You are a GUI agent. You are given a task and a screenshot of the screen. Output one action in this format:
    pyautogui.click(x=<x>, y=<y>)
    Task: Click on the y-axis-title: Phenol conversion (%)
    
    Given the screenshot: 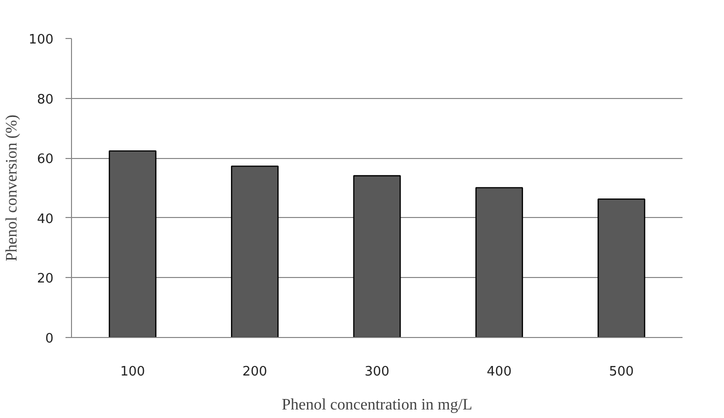 What is the action you would take?
    pyautogui.click(x=12, y=188)
    